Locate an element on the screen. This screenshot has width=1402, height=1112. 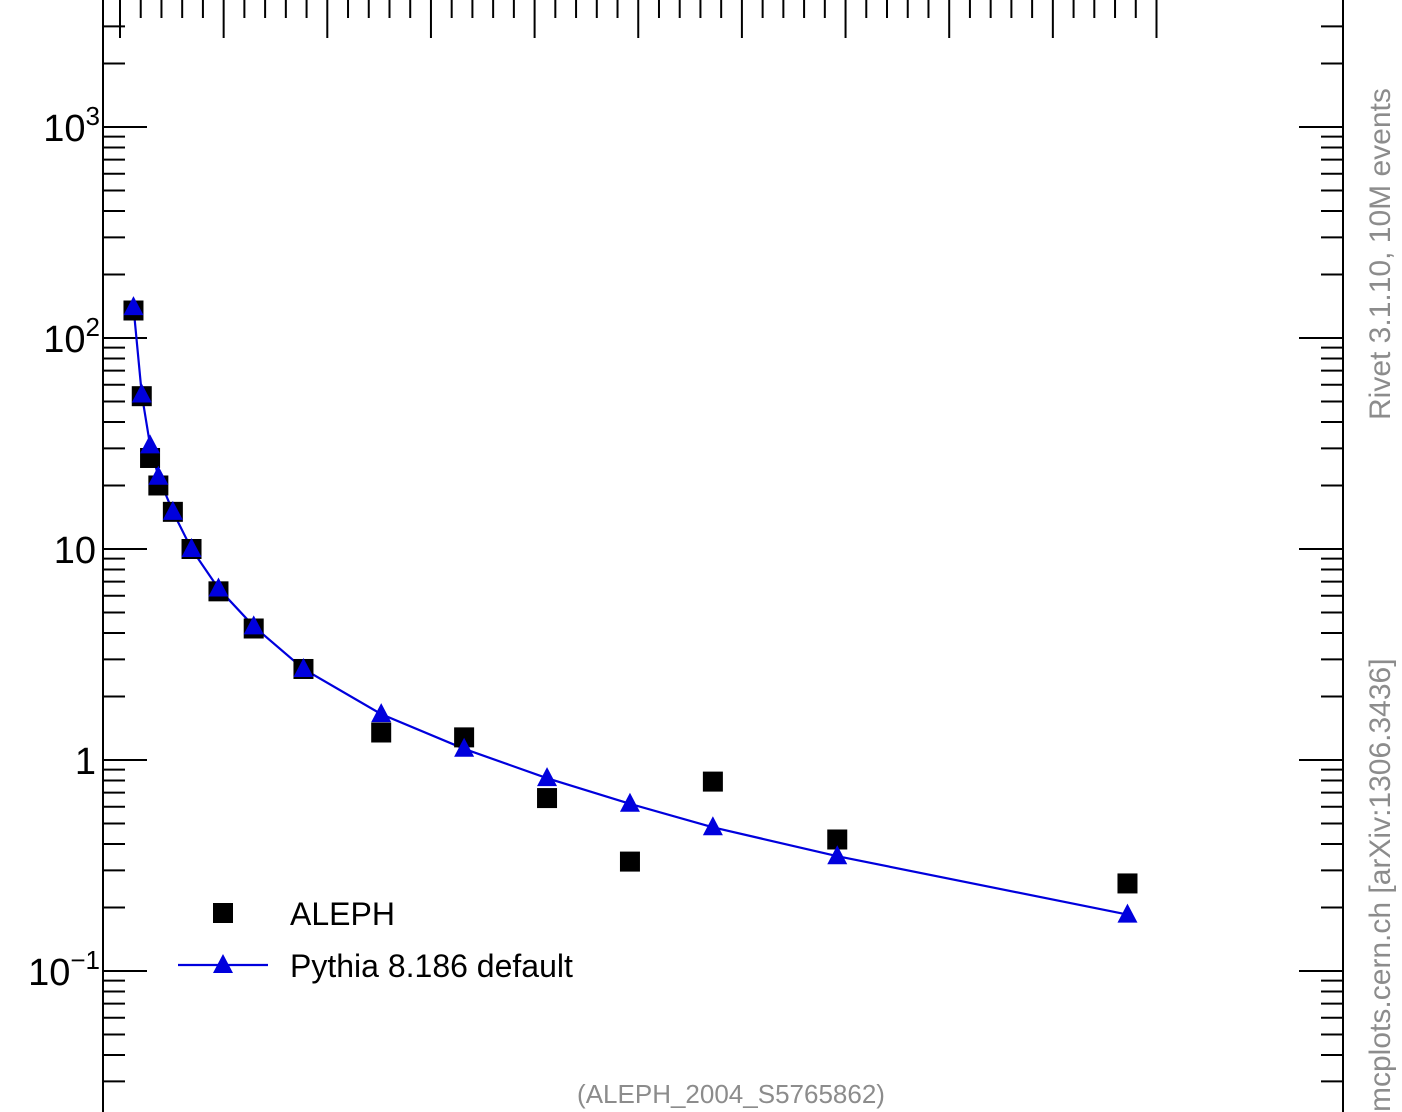
legend-pythia-label: Pythia 8.186 default is located at coordinates (431, 966).